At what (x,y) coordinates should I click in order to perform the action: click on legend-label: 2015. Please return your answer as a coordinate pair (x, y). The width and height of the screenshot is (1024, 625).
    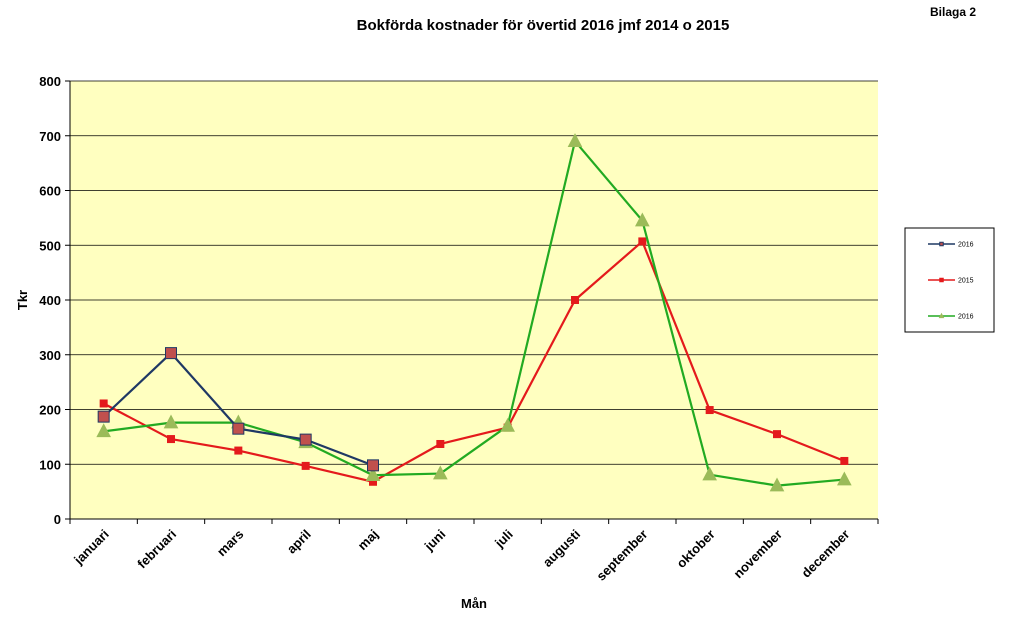
    Looking at the image, I should click on (966, 281).